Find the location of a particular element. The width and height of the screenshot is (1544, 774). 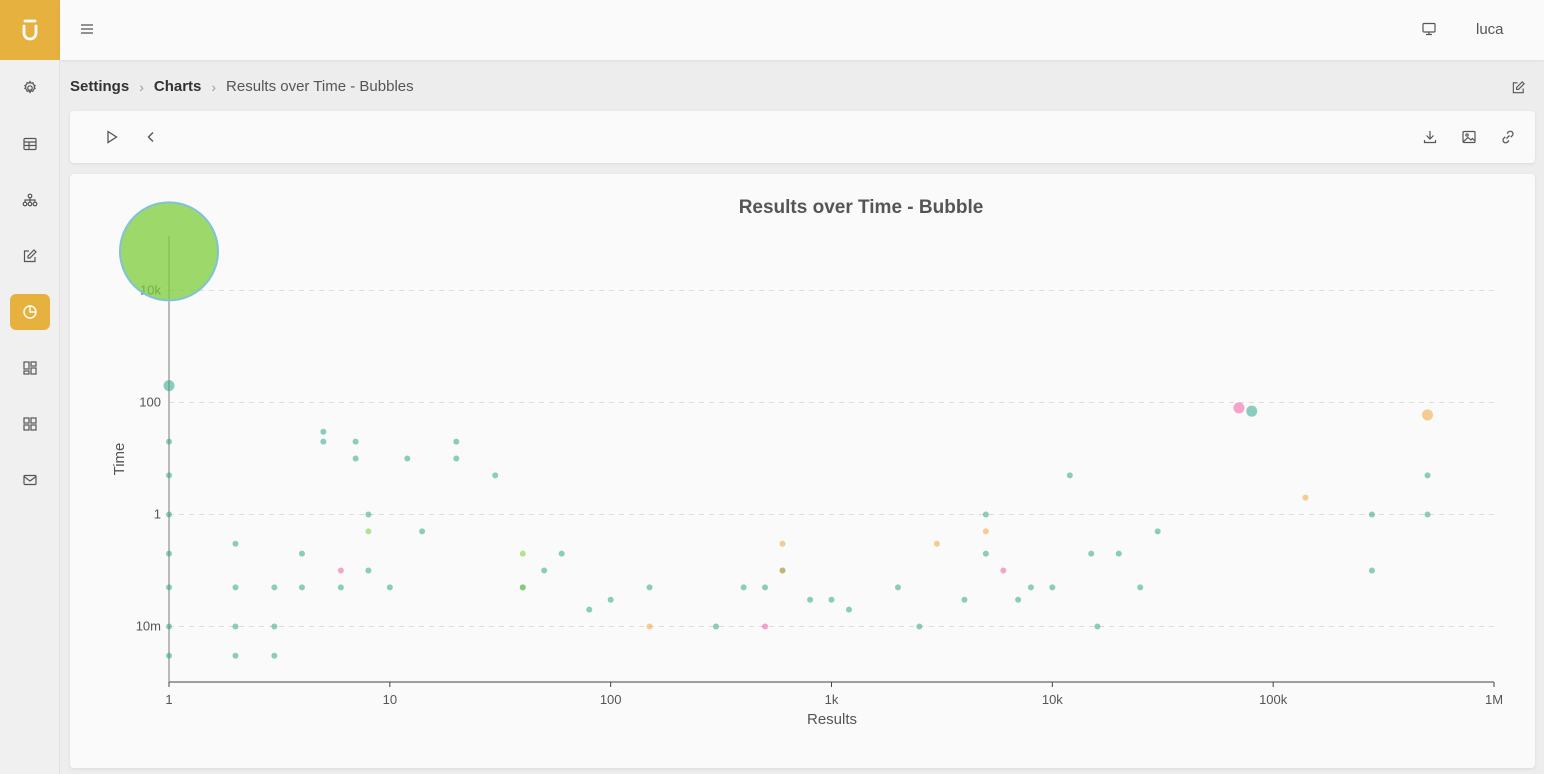

image-icon is located at coordinates (1469, 137).